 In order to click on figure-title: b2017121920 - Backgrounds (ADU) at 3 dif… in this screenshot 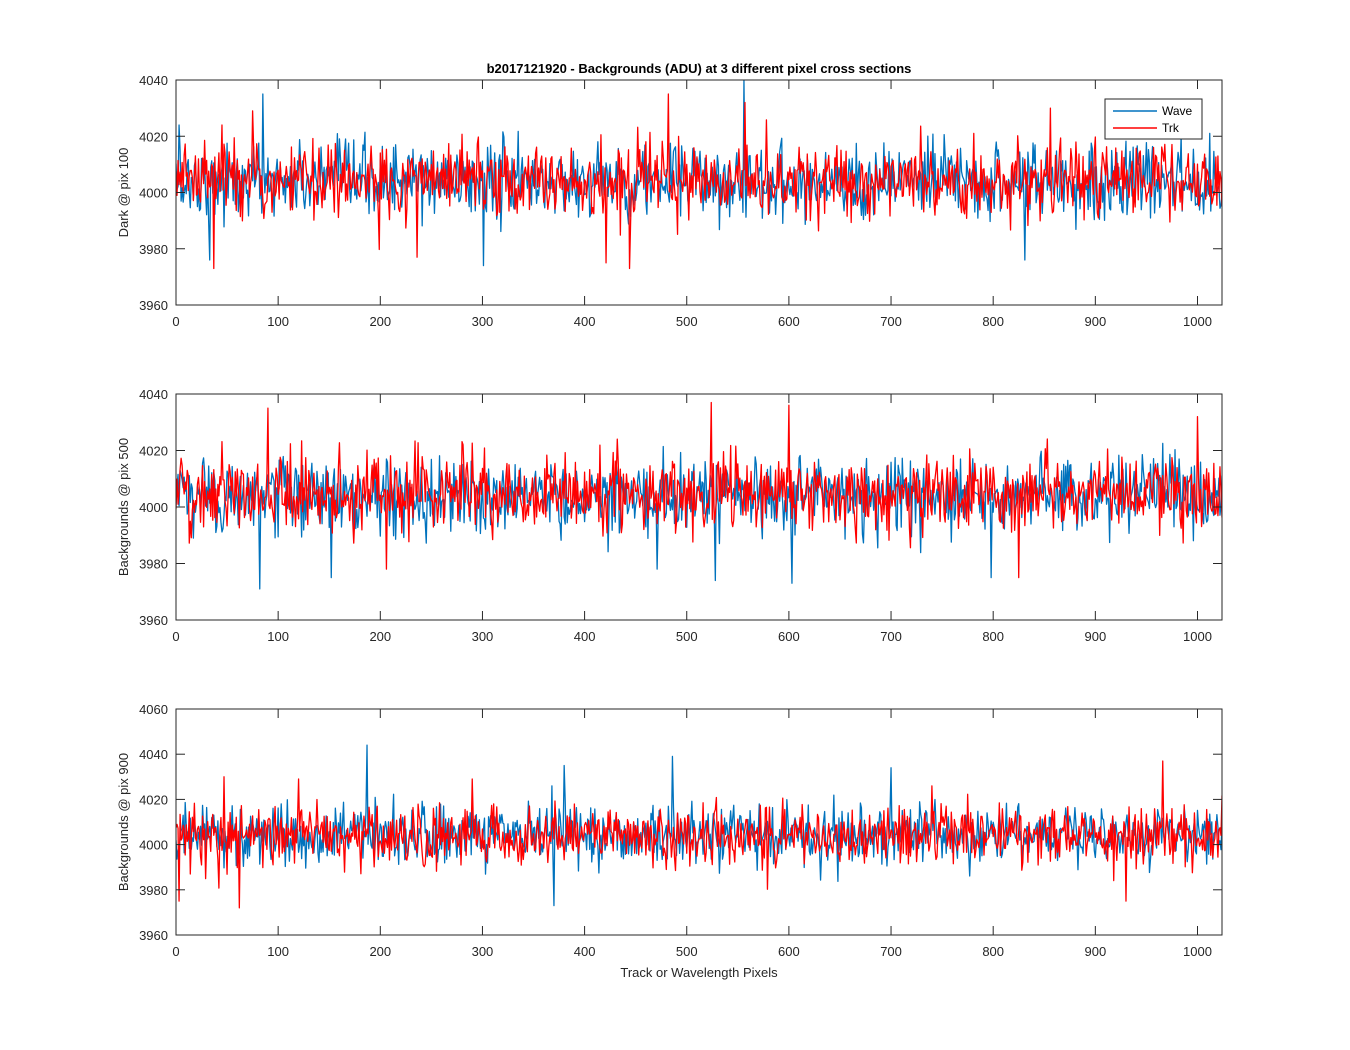, I will do `click(699, 68)`.